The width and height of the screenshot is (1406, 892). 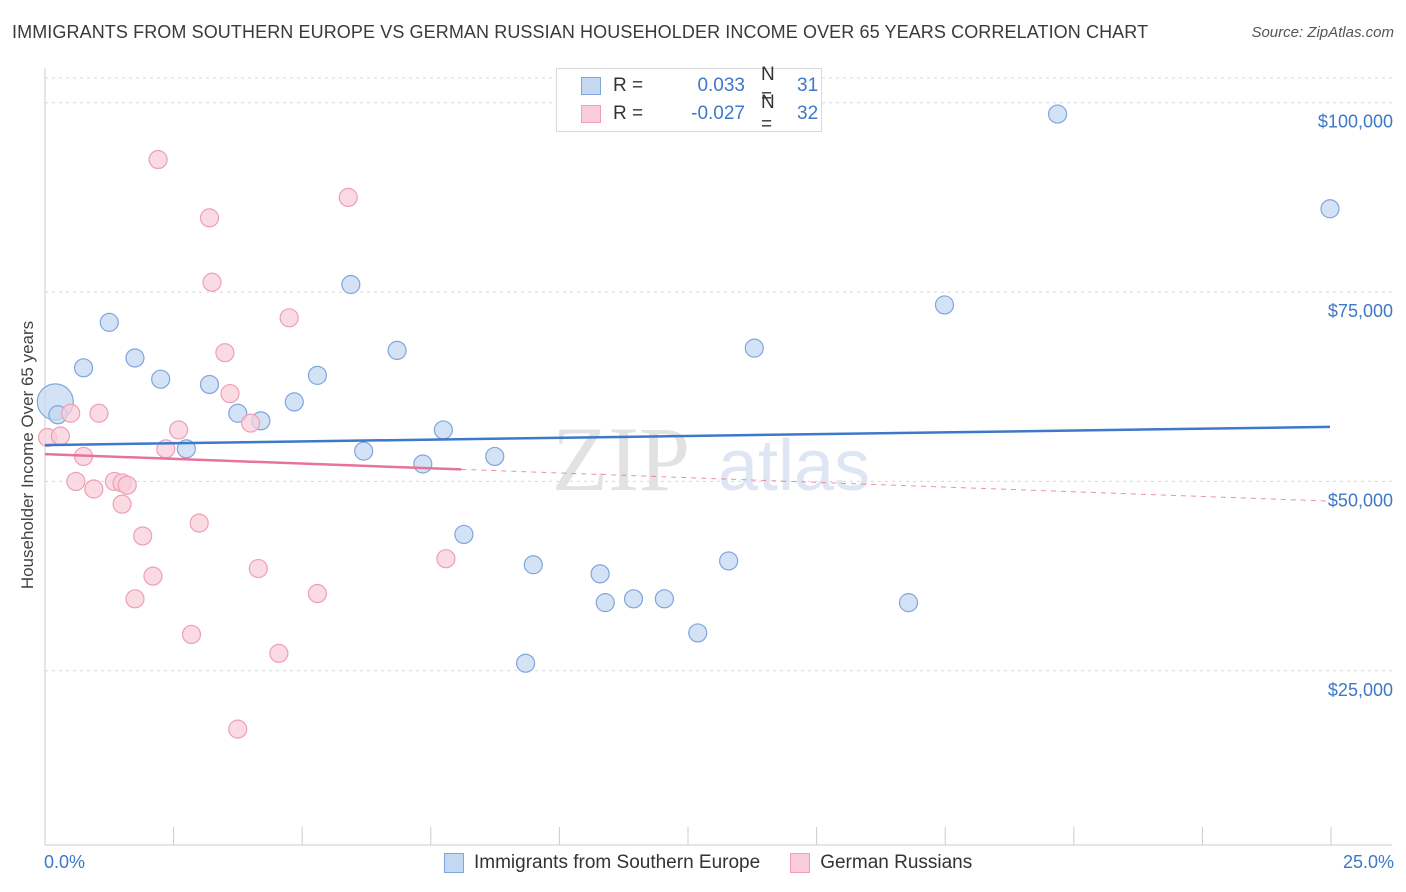 I want to click on source-label: Source: ZipAtlas.com, so click(x=1322, y=32).